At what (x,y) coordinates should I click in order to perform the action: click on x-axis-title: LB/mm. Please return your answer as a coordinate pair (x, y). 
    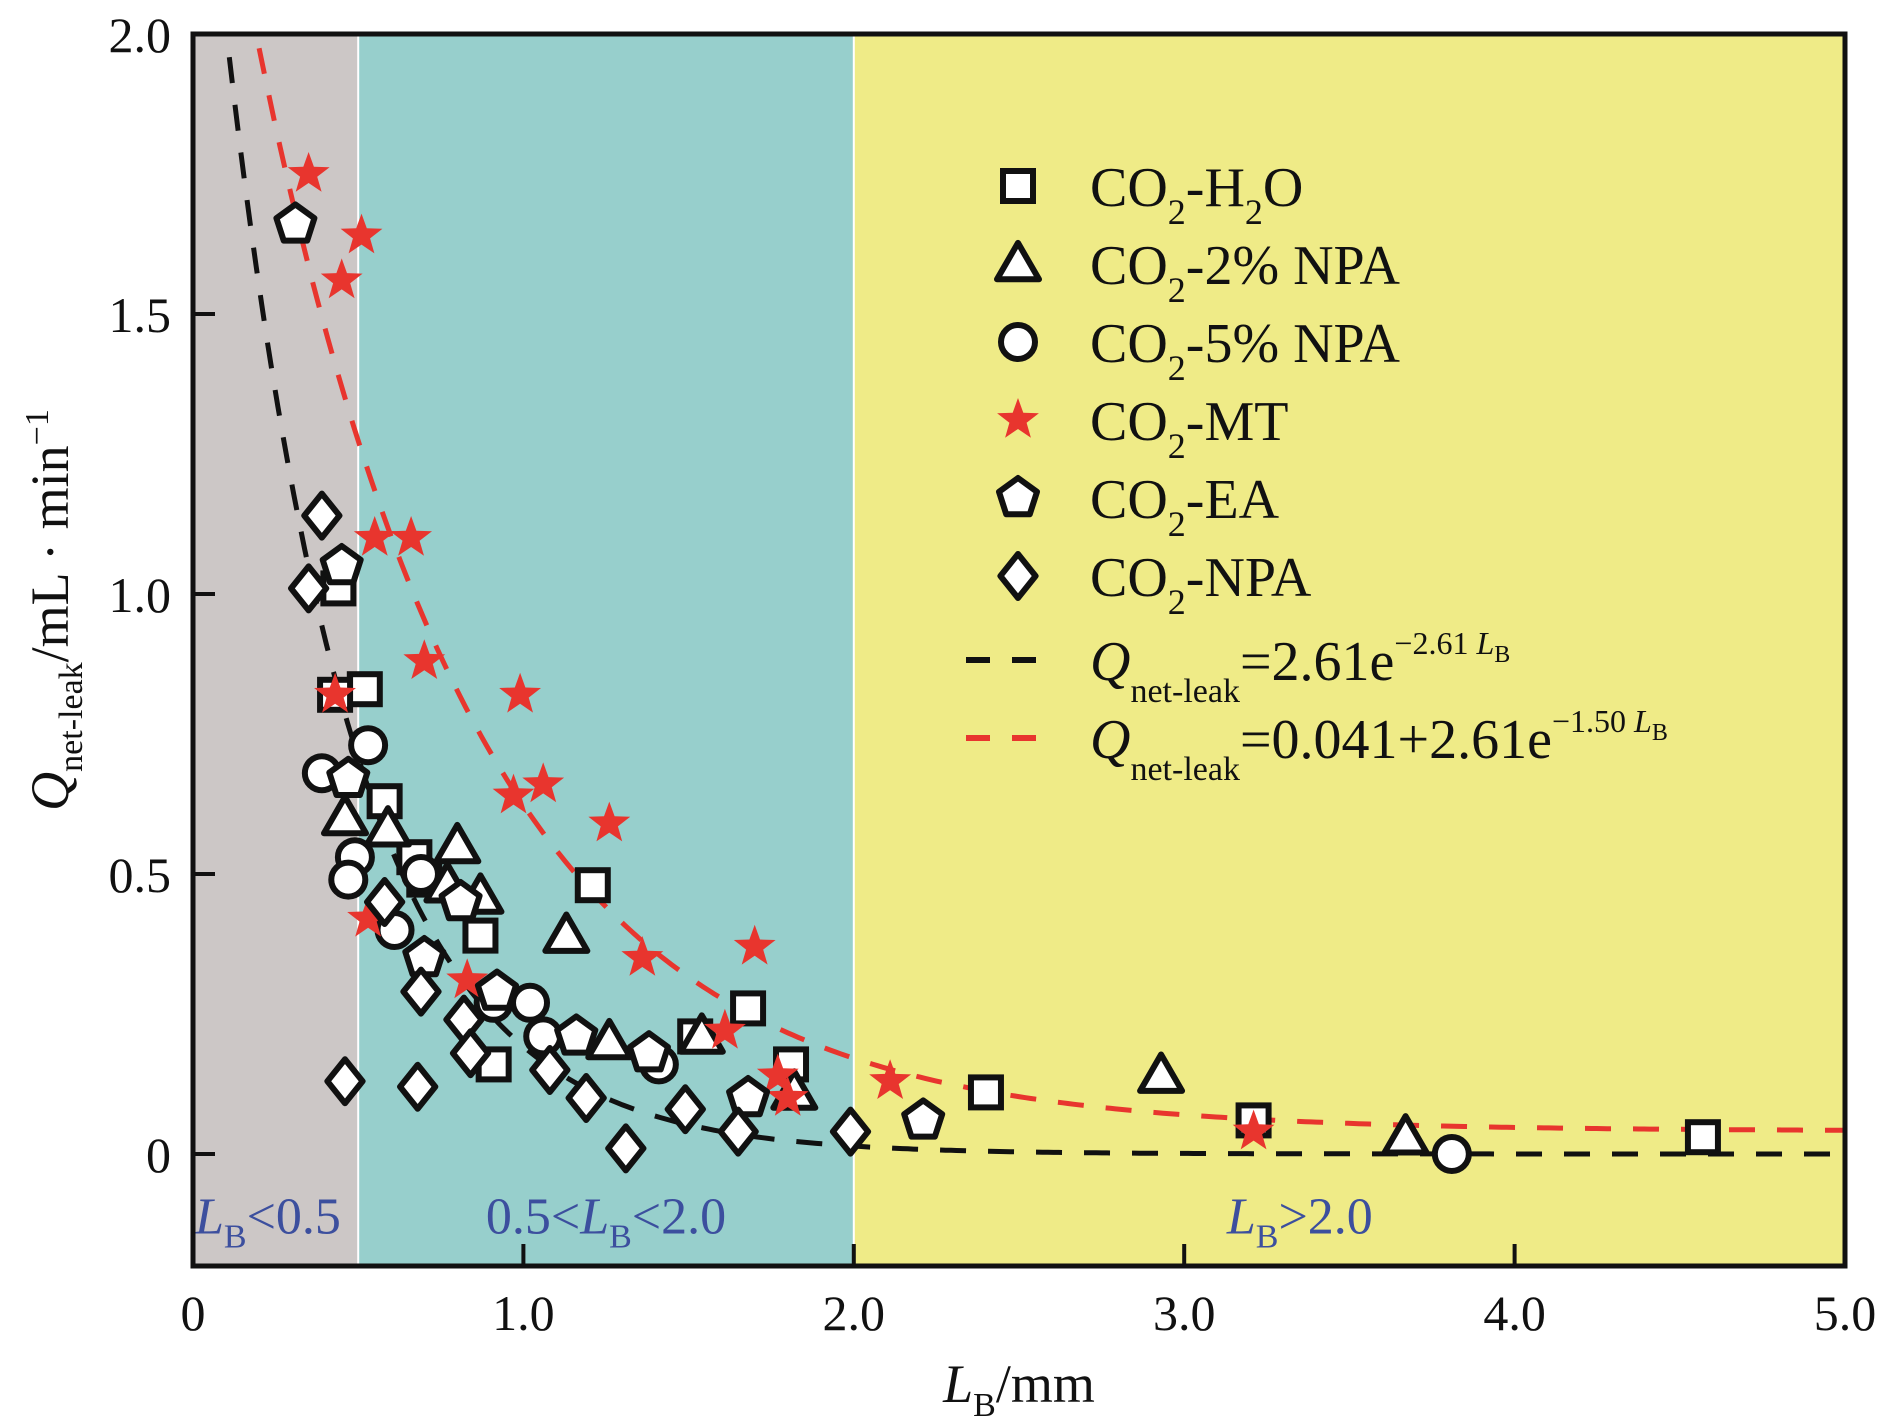
    Looking at the image, I should click on (1018, 1389).